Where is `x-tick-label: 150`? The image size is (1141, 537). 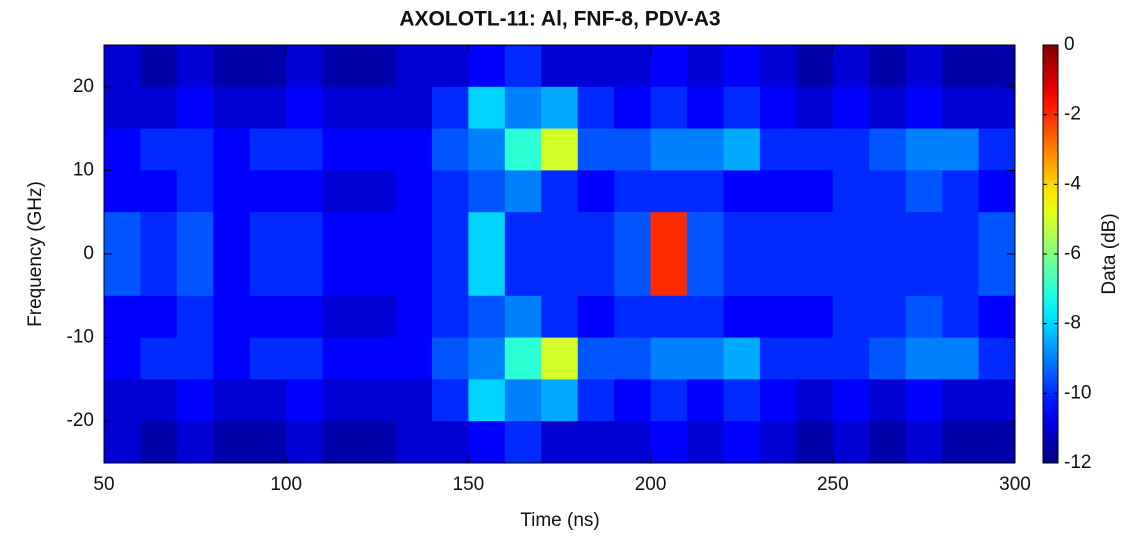 x-tick-label: 150 is located at coordinates (469, 484).